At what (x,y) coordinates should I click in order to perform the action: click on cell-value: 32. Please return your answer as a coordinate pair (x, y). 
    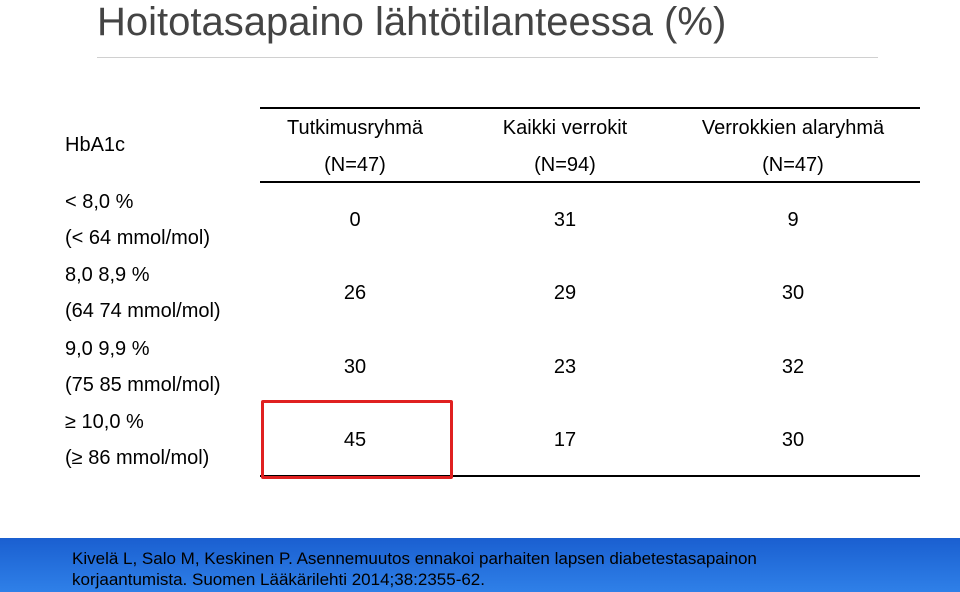
    Looking at the image, I should click on (793, 367).